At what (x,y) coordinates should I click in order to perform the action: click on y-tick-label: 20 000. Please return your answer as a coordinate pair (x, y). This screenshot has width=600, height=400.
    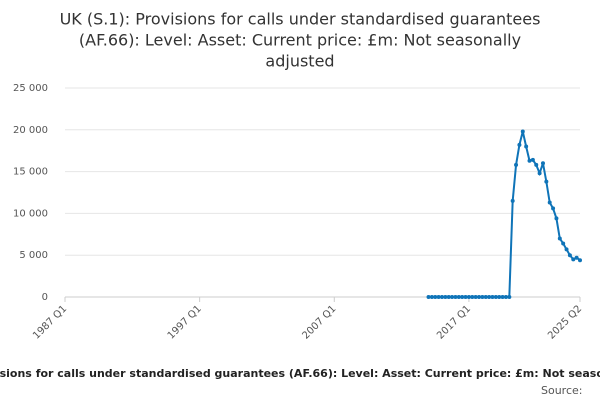
    Looking at the image, I should click on (30, 130).